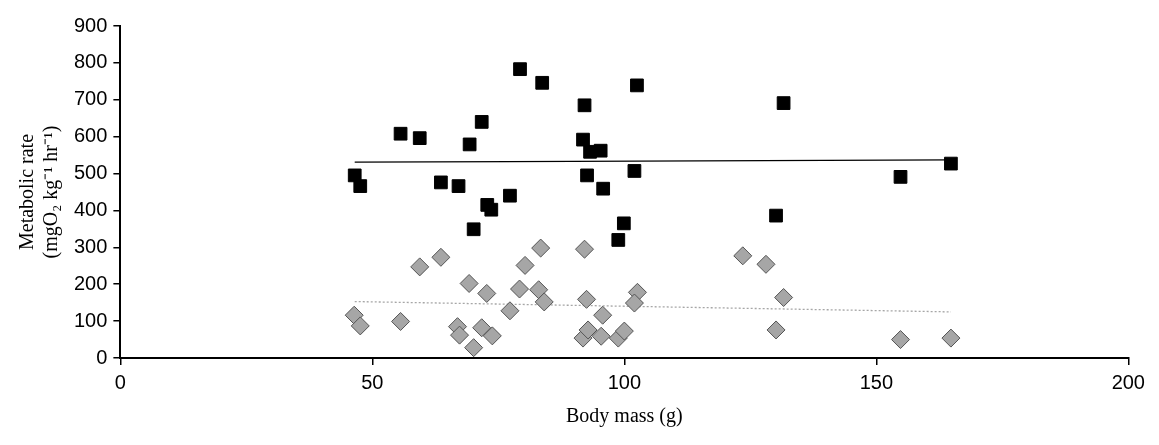 The width and height of the screenshot is (1159, 445). I want to click on x-tick-label: 100, so click(624, 381).